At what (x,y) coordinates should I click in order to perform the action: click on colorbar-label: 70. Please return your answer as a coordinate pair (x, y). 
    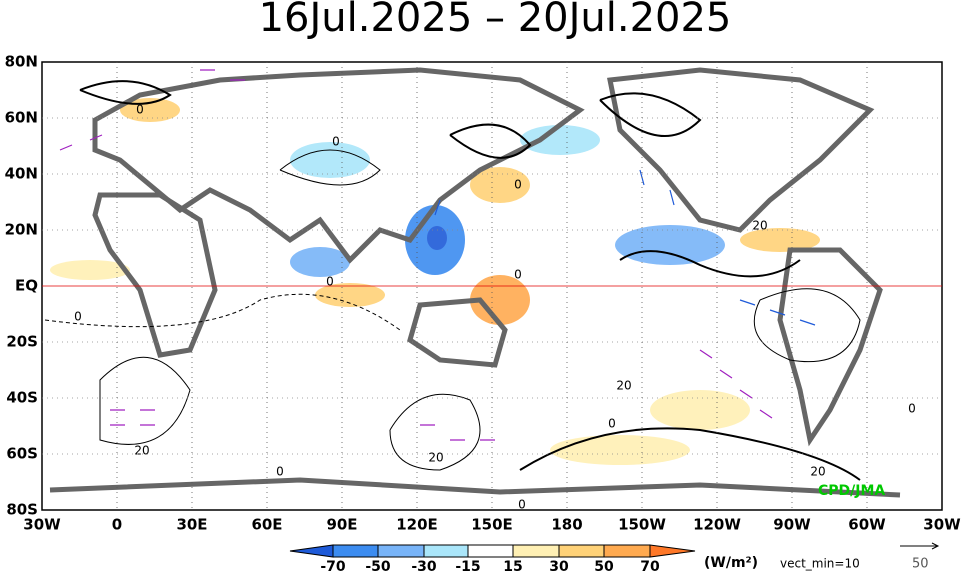
    Looking at the image, I should click on (650, 567).